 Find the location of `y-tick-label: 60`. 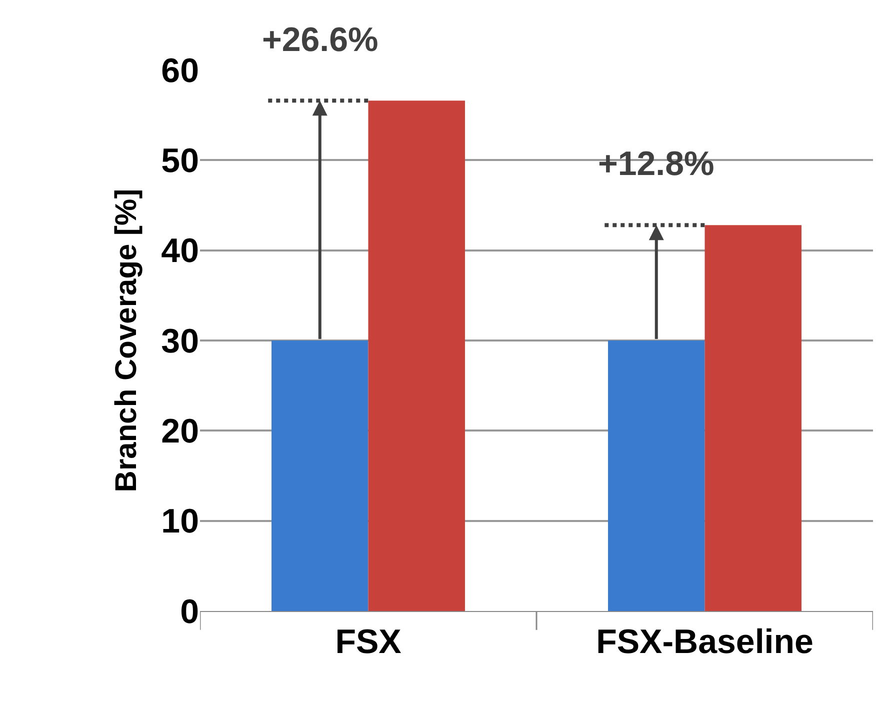

y-tick-label: 60 is located at coordinates (180, 71).